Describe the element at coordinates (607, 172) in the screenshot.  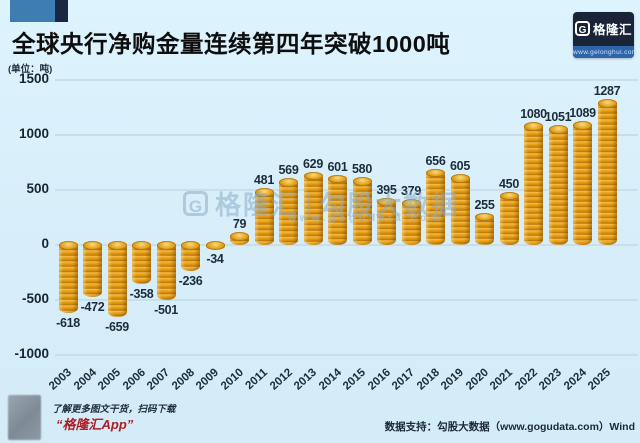
I see `bar-2025` at that location.